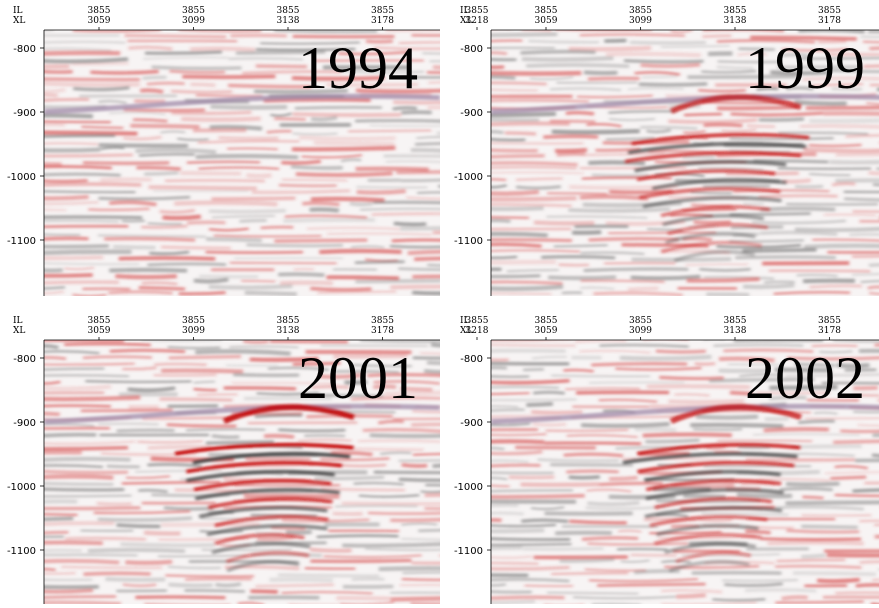 This screenshot has width=879, height=608. I want to click on y-tick-label: -1100, so click(21, 241).